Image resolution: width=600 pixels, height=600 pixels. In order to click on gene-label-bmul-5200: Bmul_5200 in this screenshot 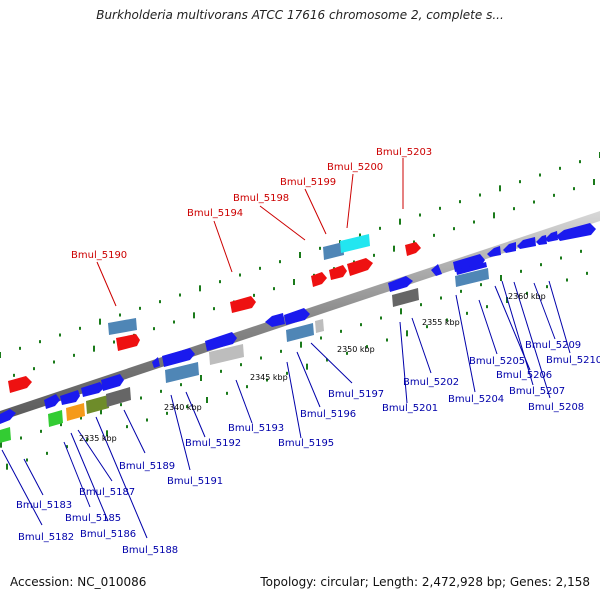, I will do `click(355, 167)`.